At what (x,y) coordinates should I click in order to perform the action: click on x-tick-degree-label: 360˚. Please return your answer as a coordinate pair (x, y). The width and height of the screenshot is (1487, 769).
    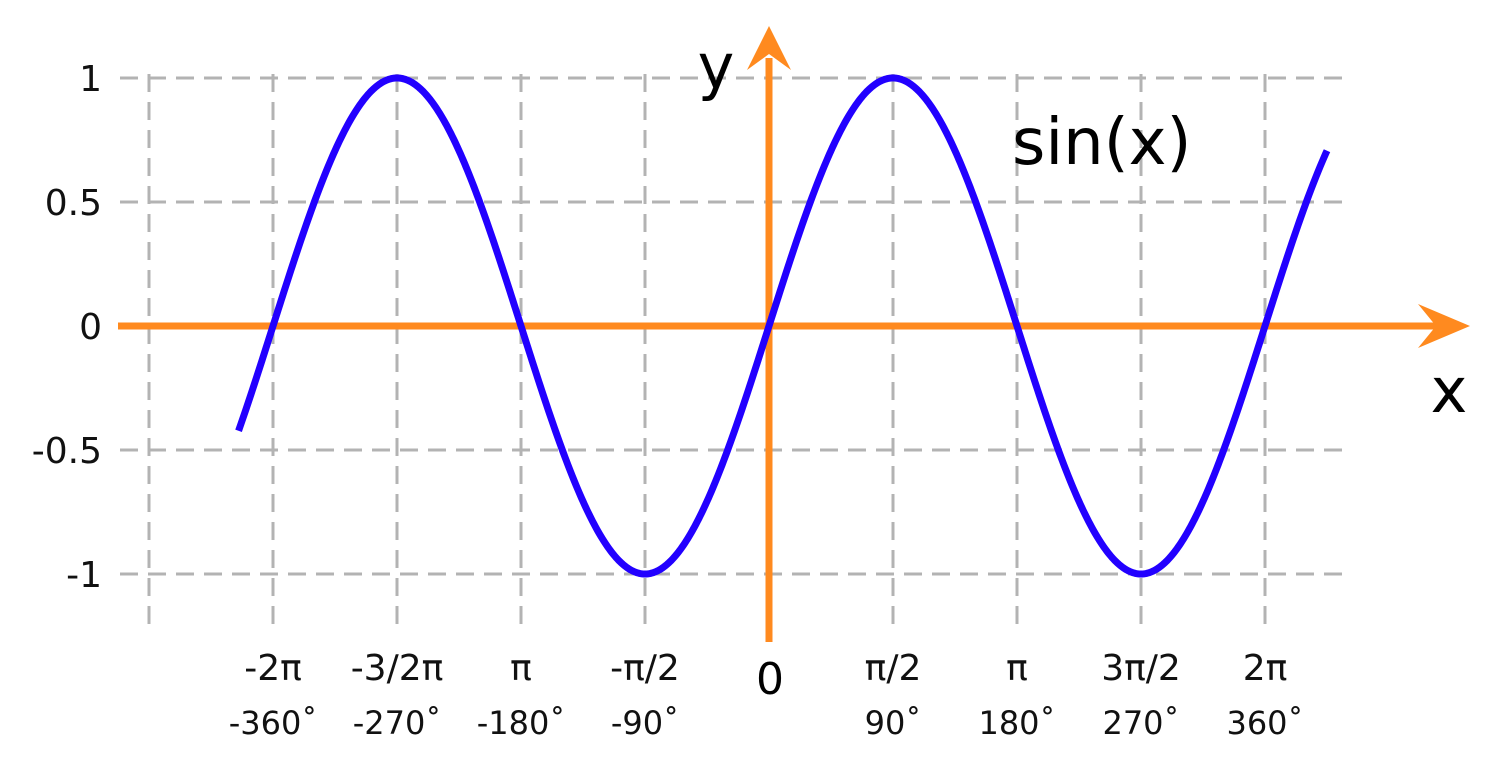
    Looking at the image, I should click on (1264, 723).